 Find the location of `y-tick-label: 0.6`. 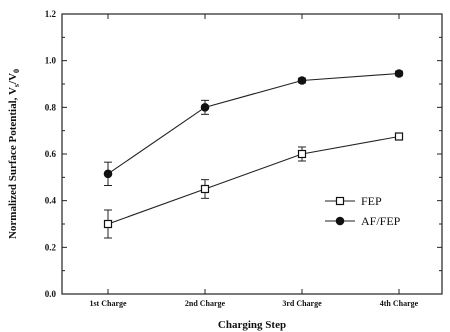

y-tick-label: 0.6 is located at coordinates (51, 154).